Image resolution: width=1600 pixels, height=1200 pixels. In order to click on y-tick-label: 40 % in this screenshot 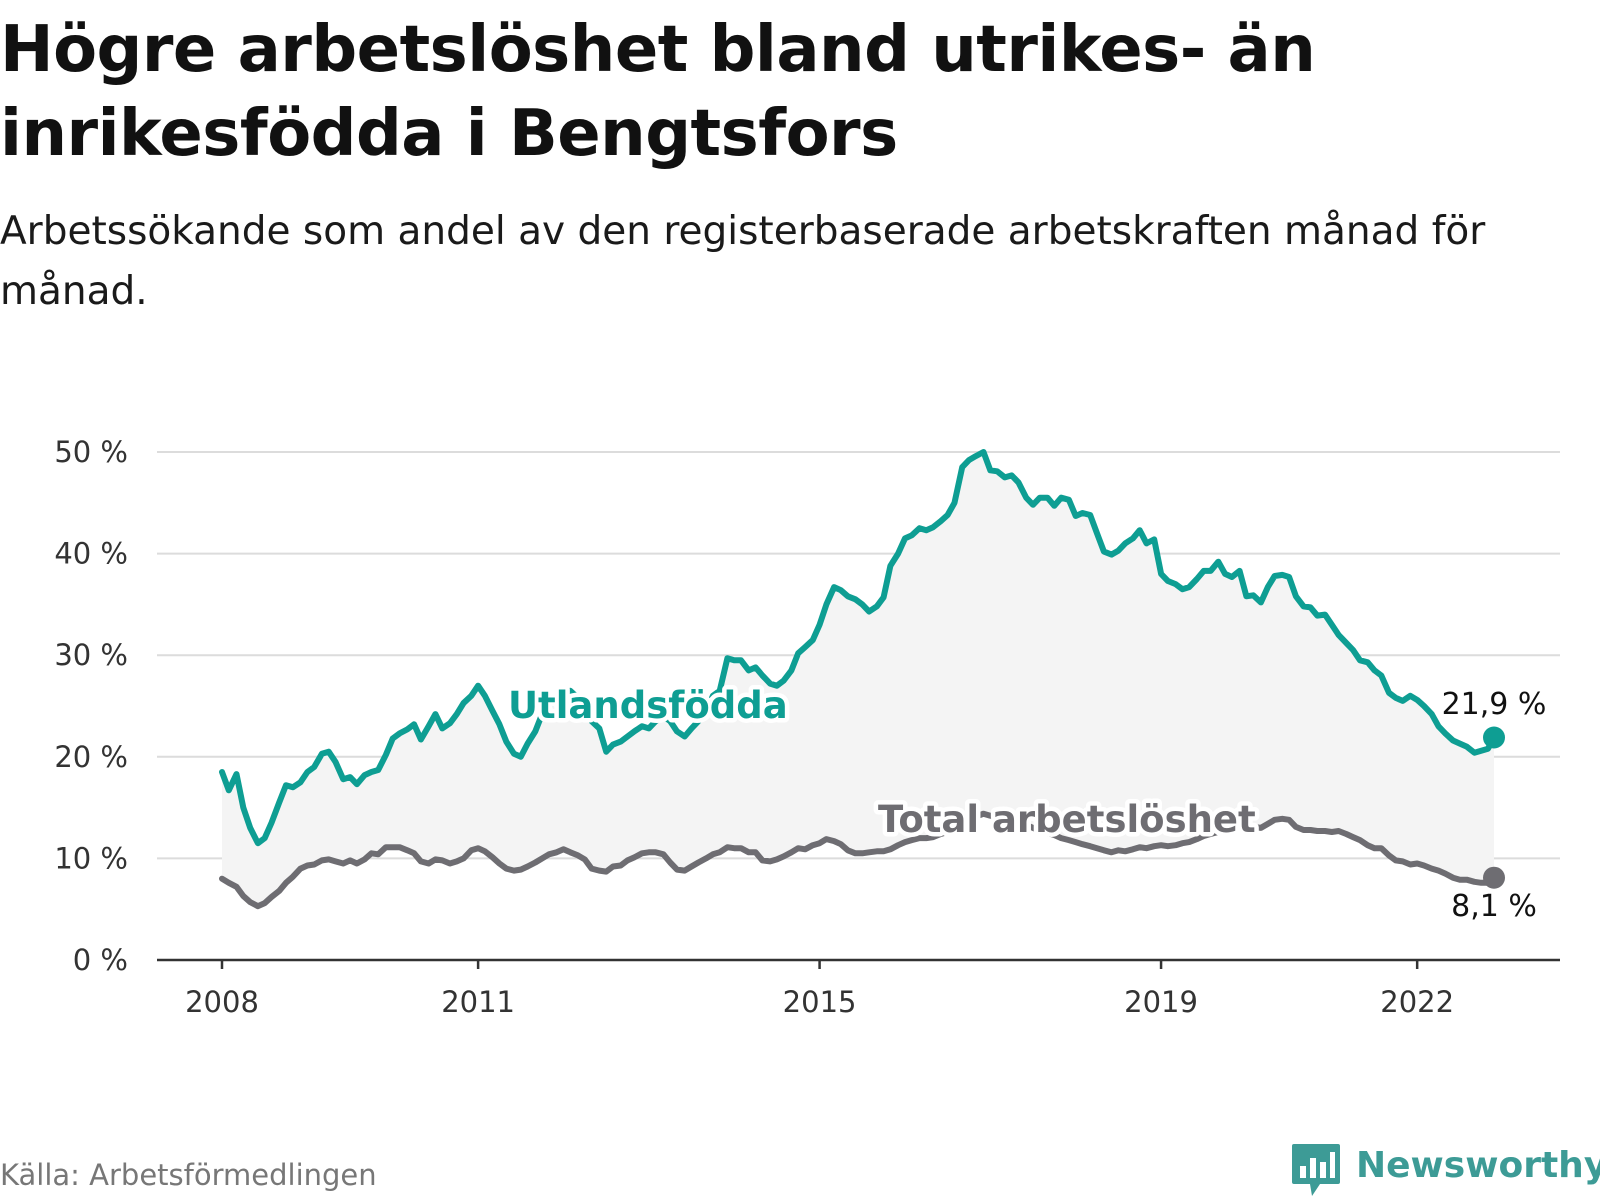, I will do `click(91, 554)`.